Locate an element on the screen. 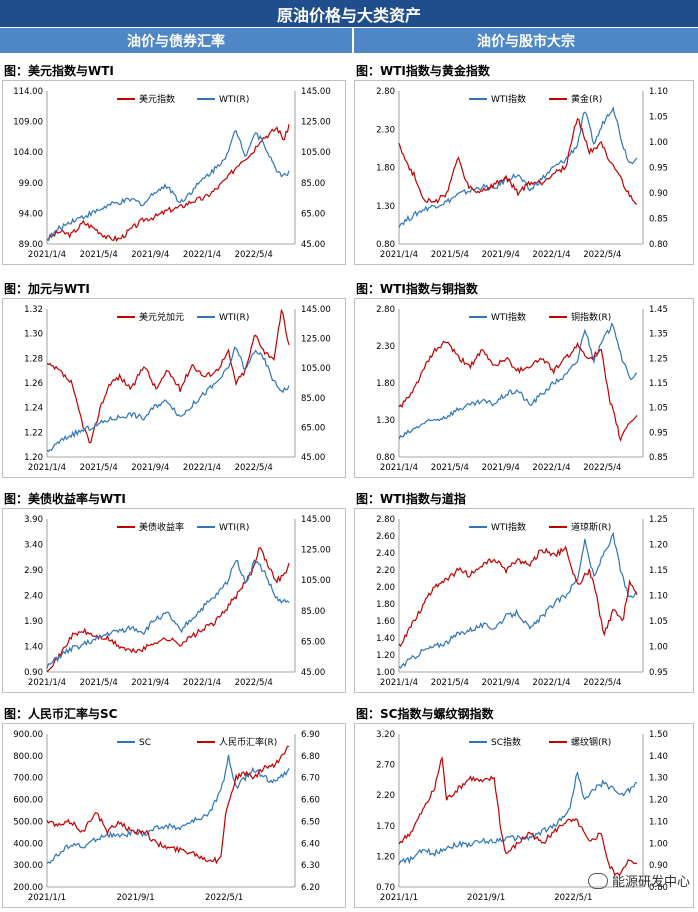 Image resolution: width=698 pixels, height=912 pixels. chart-title: 图：人民币汇率与SC is located at coordinates (61, 714).